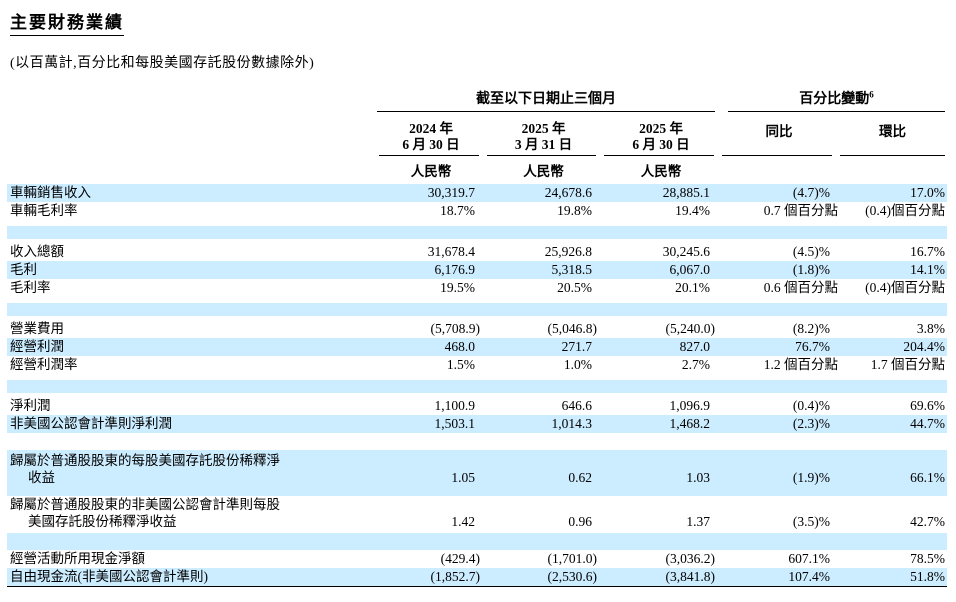 Image resolution: width=956 pixels, height=602 pixels. What do you see at coordinates (811, 192) in the screenshot?
I see `cell-value: (4.7)%` at bounding box center [811, 192].